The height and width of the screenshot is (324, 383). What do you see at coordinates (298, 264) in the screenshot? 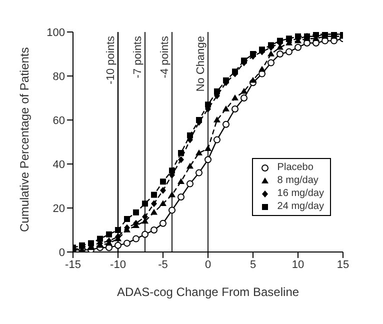
I see `x-tick-label: 10` at bounding box center [298, 264].